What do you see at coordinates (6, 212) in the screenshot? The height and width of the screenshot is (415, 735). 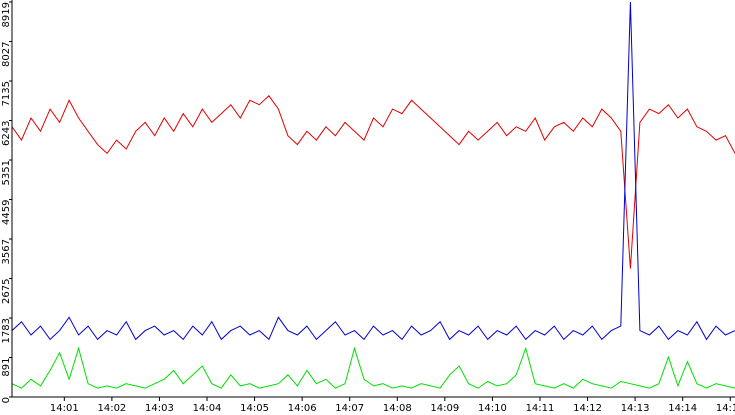 I see `y-tick-label: 4459` at bounding box center [6, 212].